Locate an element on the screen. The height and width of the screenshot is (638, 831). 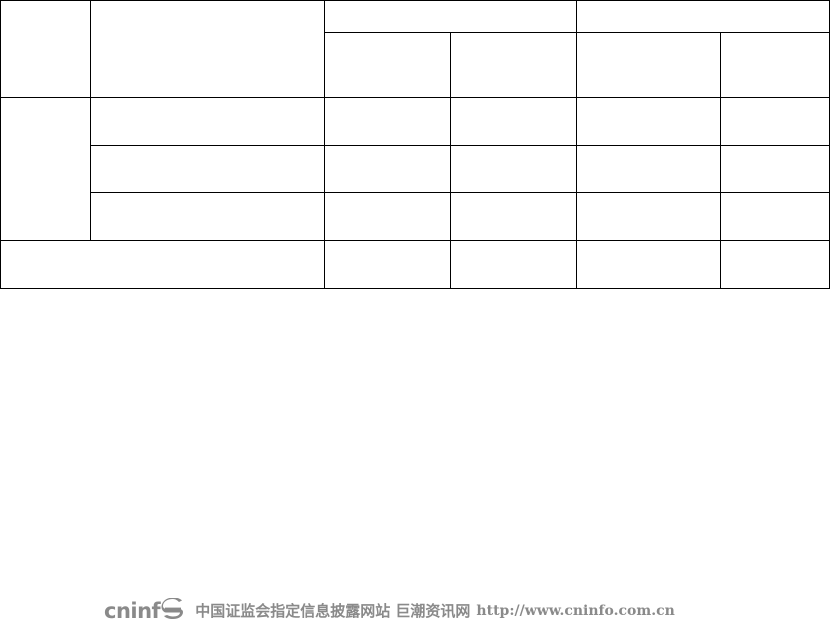
cninfo-logo: cninf is located at coordinates (144, 610).